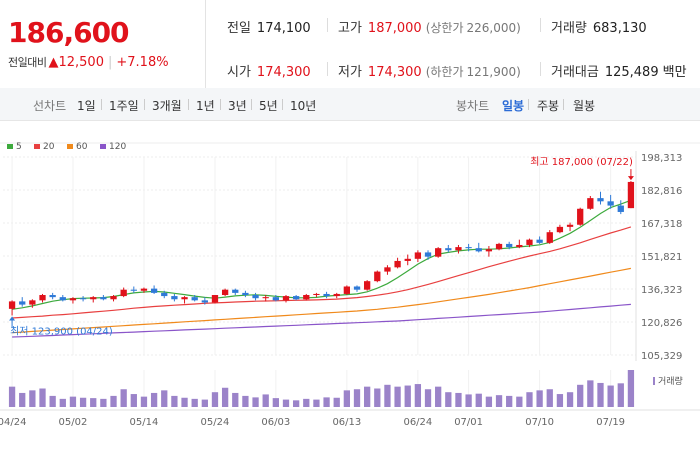 The height and width of the screenshot is (454, 700). What do you see at coordinates (394, 28) in the screenshot?
I see `high-value: 187,000` at bounding box center [394, 28].